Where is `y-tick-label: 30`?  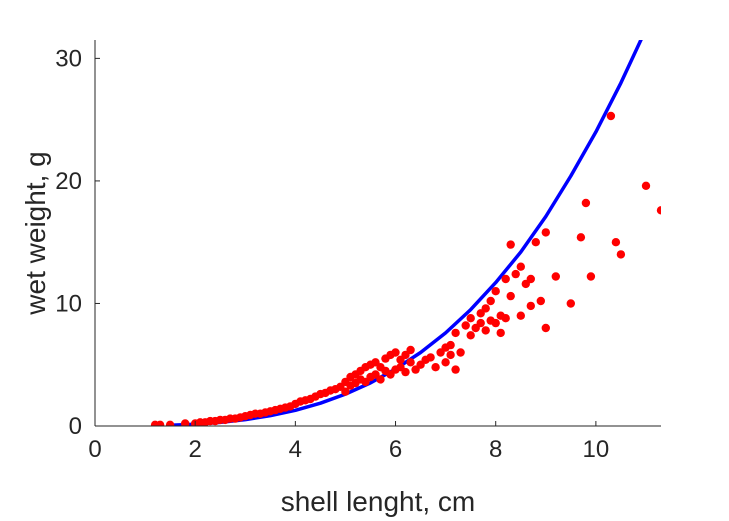
y-tick-label: 30 is located at coordinates (68, 58).